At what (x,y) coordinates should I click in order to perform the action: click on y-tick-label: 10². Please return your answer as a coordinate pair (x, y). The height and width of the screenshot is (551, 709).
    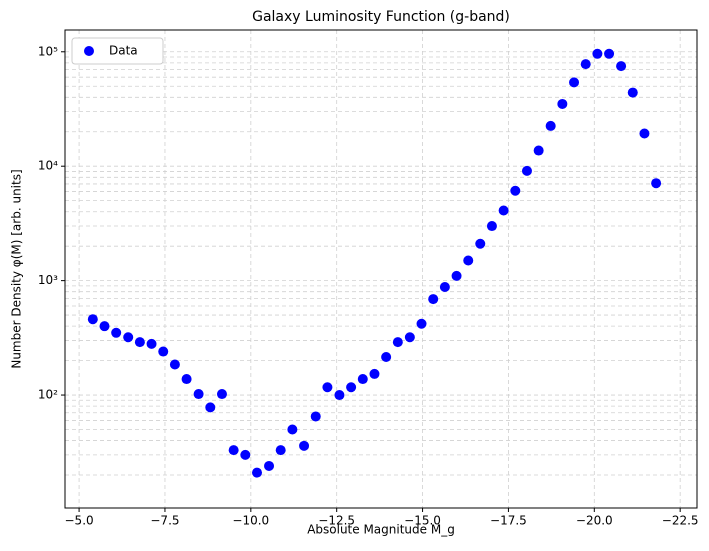
    Looking at the image, I should click on (48, 395).